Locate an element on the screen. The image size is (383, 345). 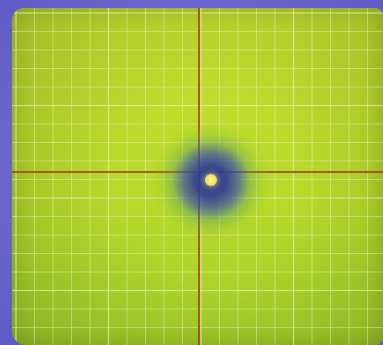
dark-spot is located at coordinates (211, 181).